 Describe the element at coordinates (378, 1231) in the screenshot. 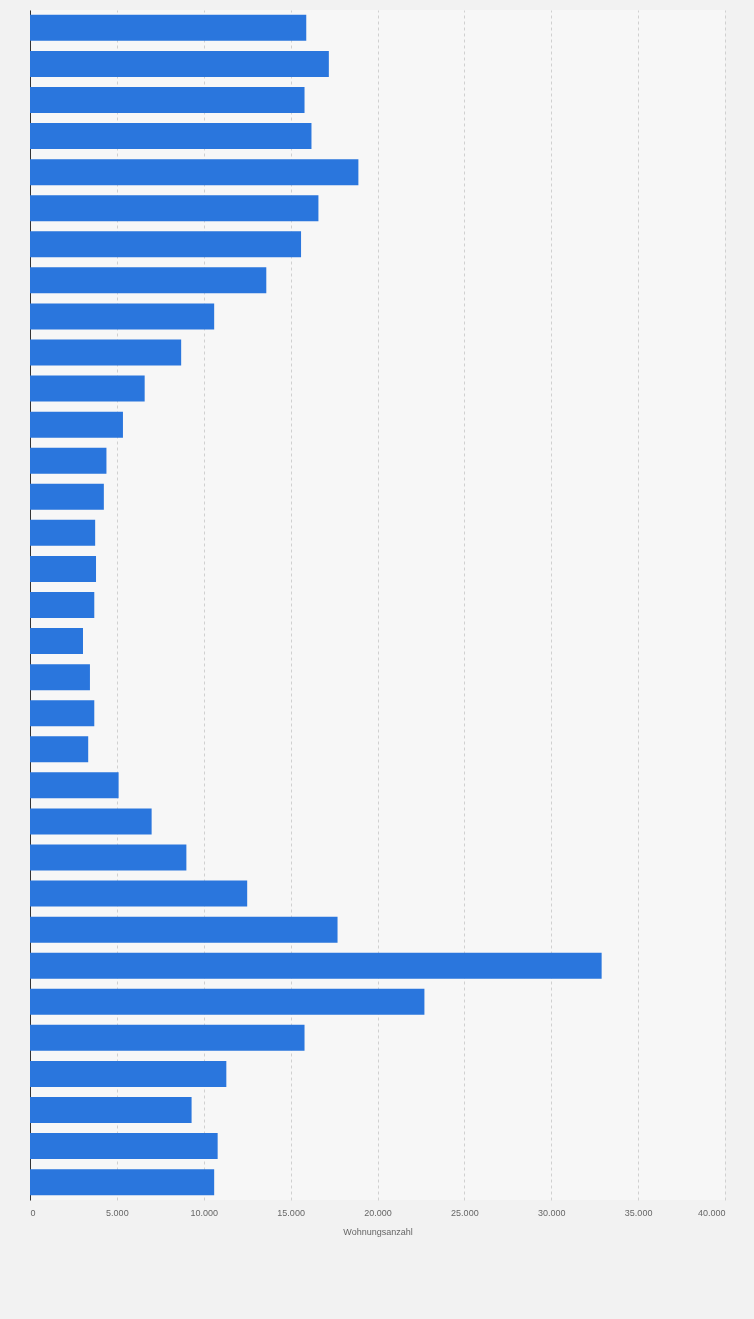

I see `x-axis-title: Wohnungsanzahl` at that location.